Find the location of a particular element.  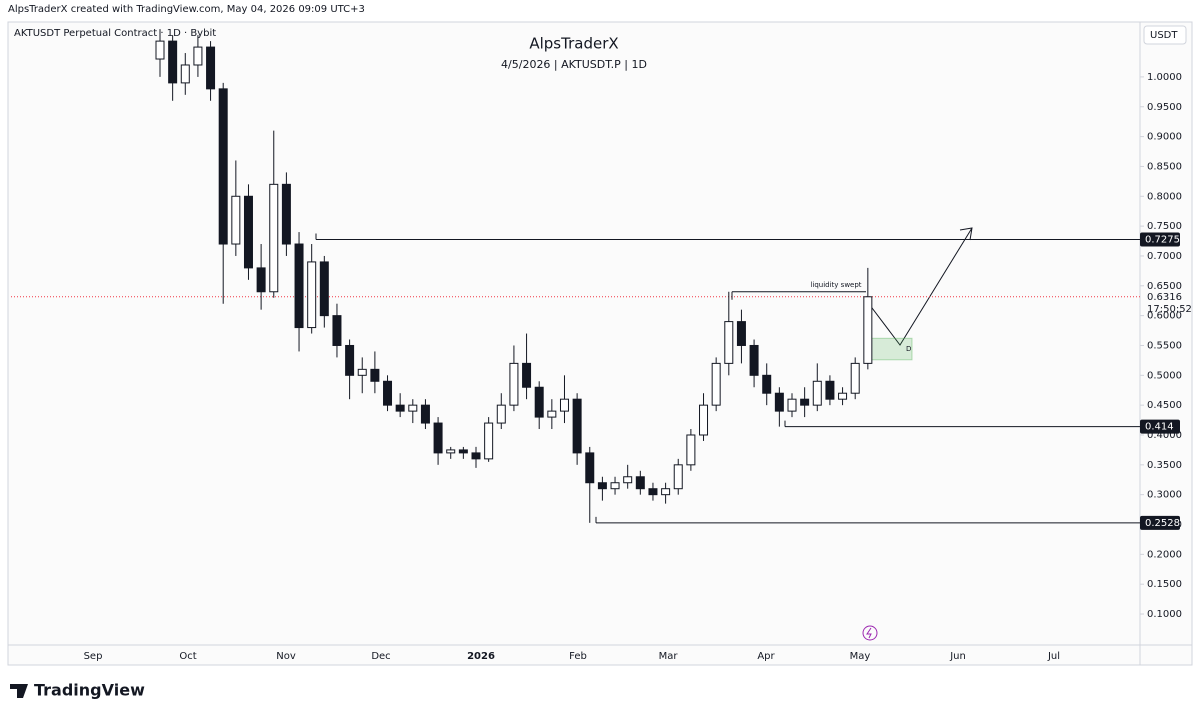

symbol: AKTUSDT Perpetual Contract · 1D · Bybit is located at coordinates (115, 33).